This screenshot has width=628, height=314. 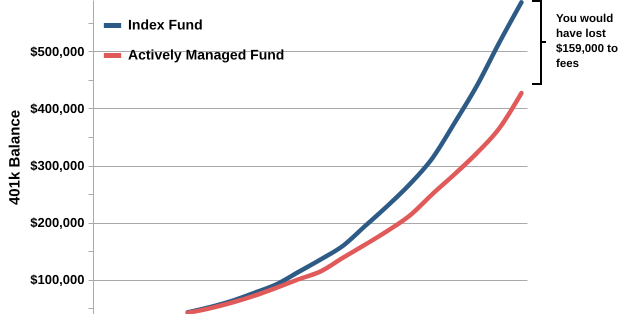 What do you see at coordinates (165, 24) in the screenshot?
I see `legend-label: Index Fund` at bounding box center [165, 24].